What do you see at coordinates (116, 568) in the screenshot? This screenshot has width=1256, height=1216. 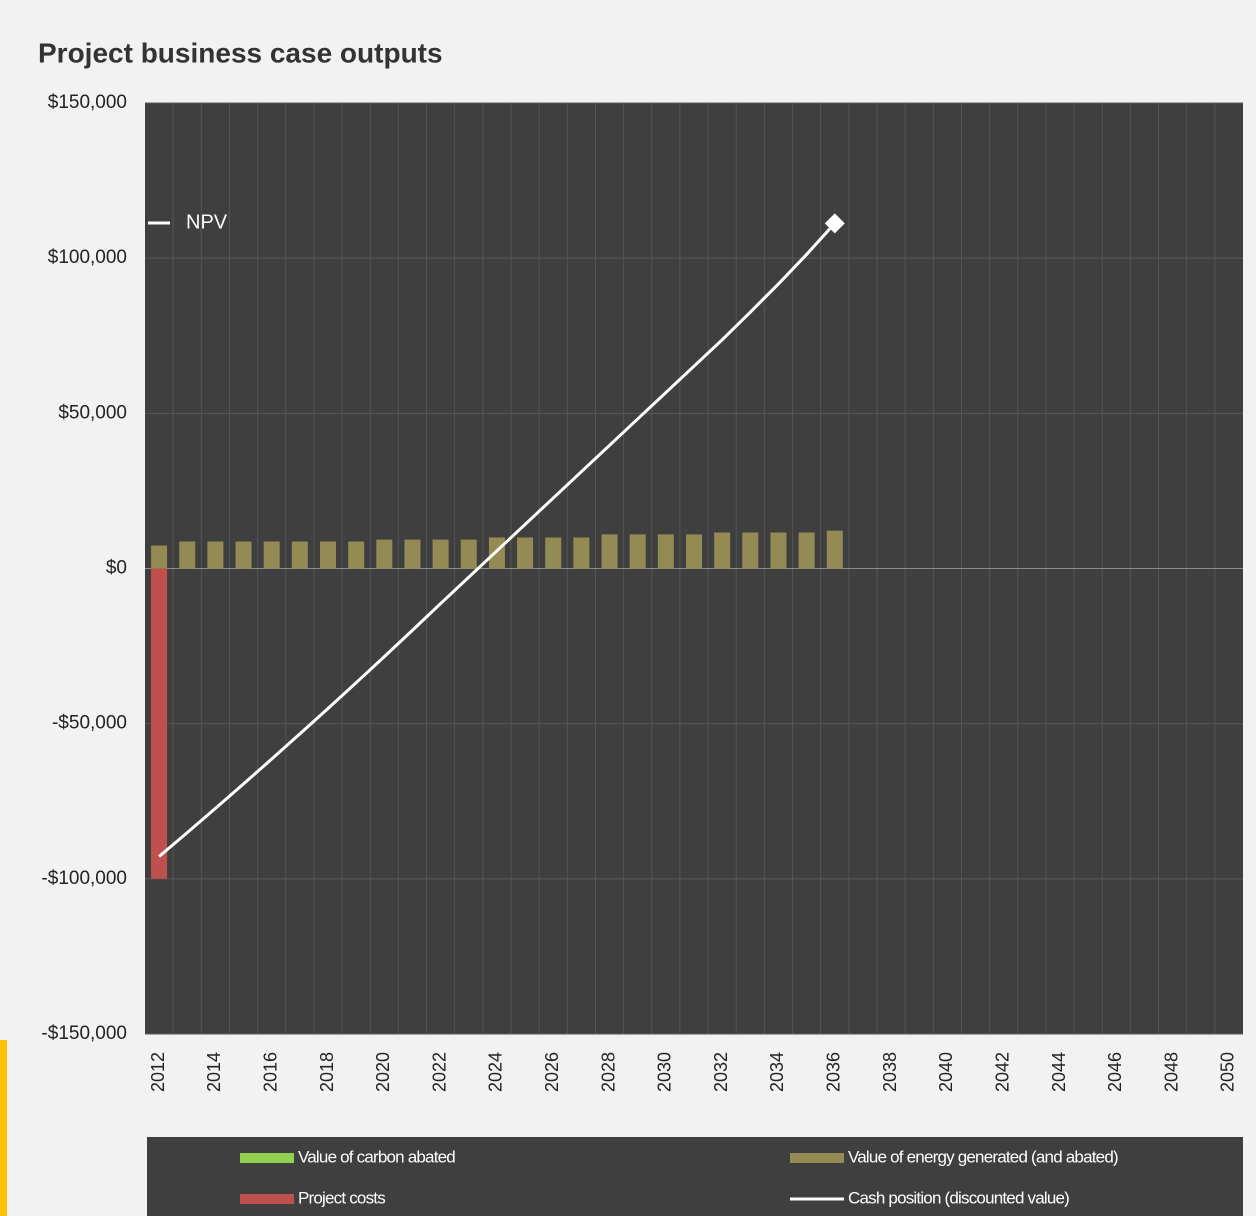 I see `y-tick-label: $0` at bounding box center [116, 568].